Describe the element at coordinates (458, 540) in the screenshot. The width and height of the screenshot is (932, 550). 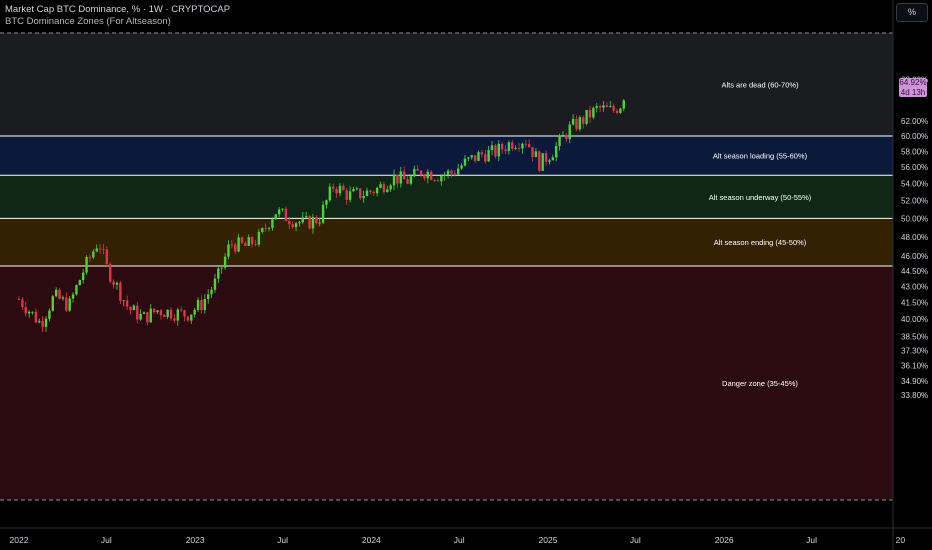
I see `x-axis-ticks: 2022 Jul 2023 Jul 2024 Jul 2025 Jul 2026 Jul 20` at that location.